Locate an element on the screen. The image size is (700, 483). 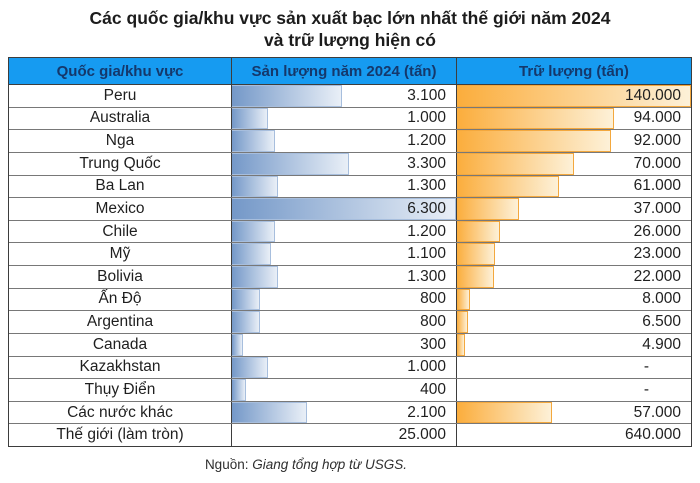
production-value: 400 is located at coordinates (433, 389).